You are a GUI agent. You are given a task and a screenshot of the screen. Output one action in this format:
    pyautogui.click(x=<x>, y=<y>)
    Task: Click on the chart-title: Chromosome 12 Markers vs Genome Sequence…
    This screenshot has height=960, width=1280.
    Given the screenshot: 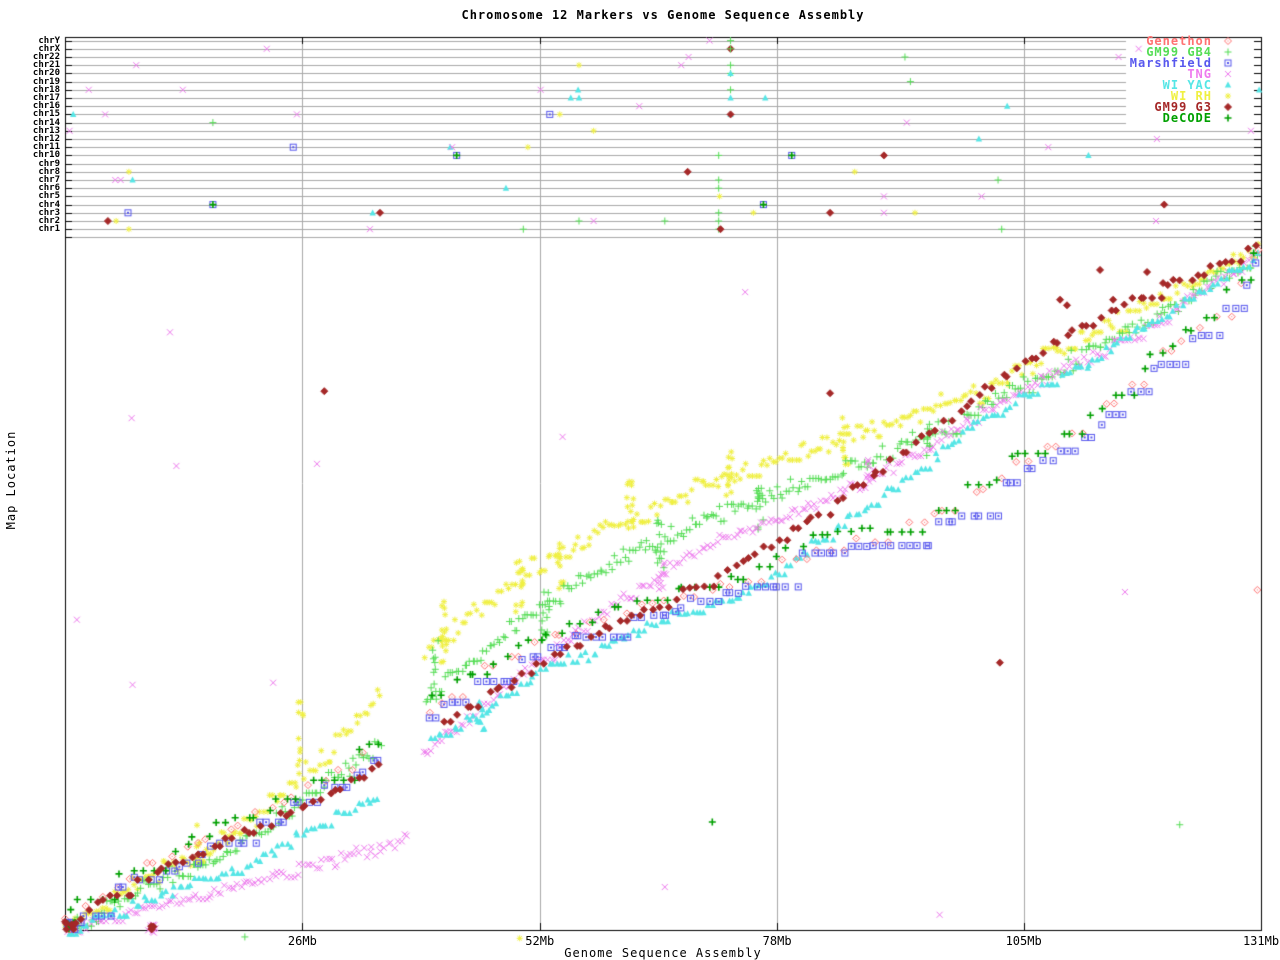 What is the action you would take?
    pyautogui.click(x=663, y=15)
    